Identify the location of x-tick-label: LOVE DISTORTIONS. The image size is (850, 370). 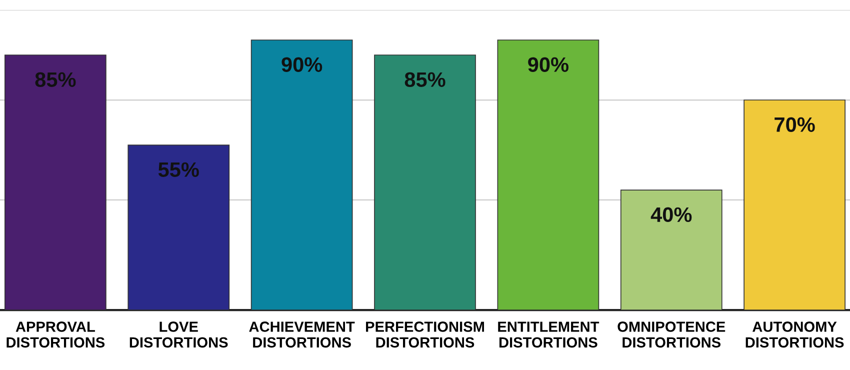
(179, 335).